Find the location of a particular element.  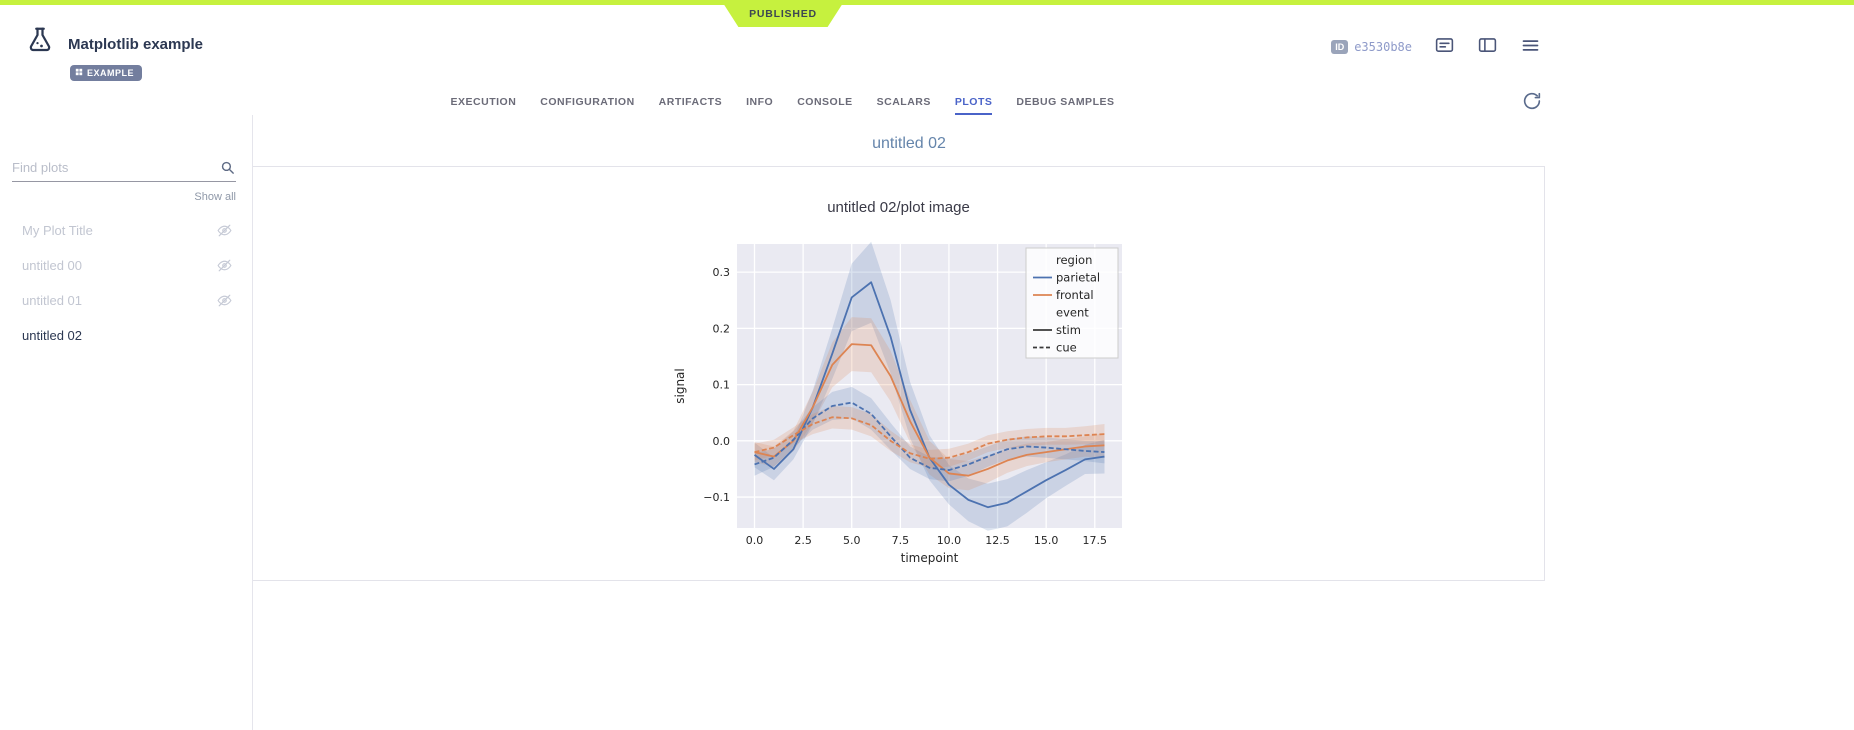

experiment-id-chip: ID e3530b8e is located at coordinates (1371, 47).